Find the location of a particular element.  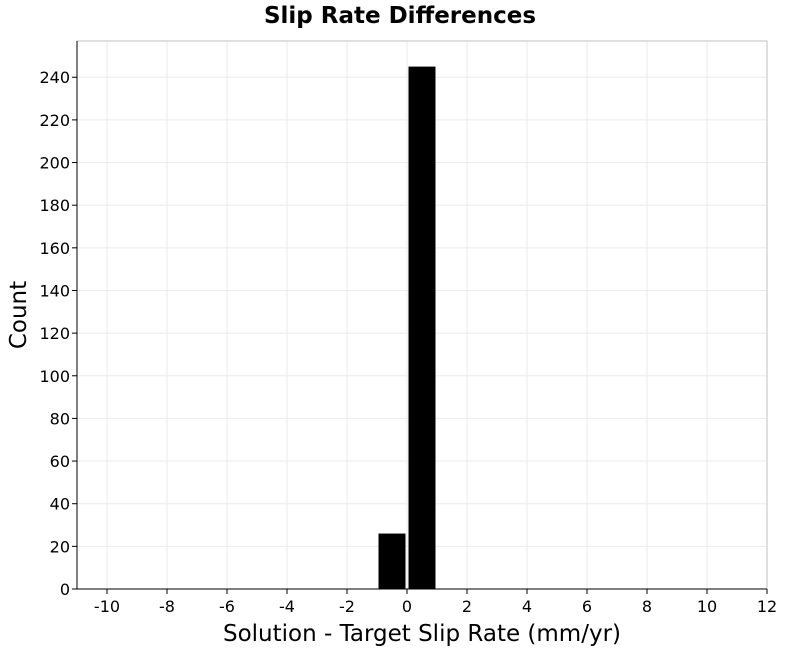

y-axis-ticks: 0 20 40 60 80 100 120 140 160 180 200 220 240 is located at coordinates (58, 333).